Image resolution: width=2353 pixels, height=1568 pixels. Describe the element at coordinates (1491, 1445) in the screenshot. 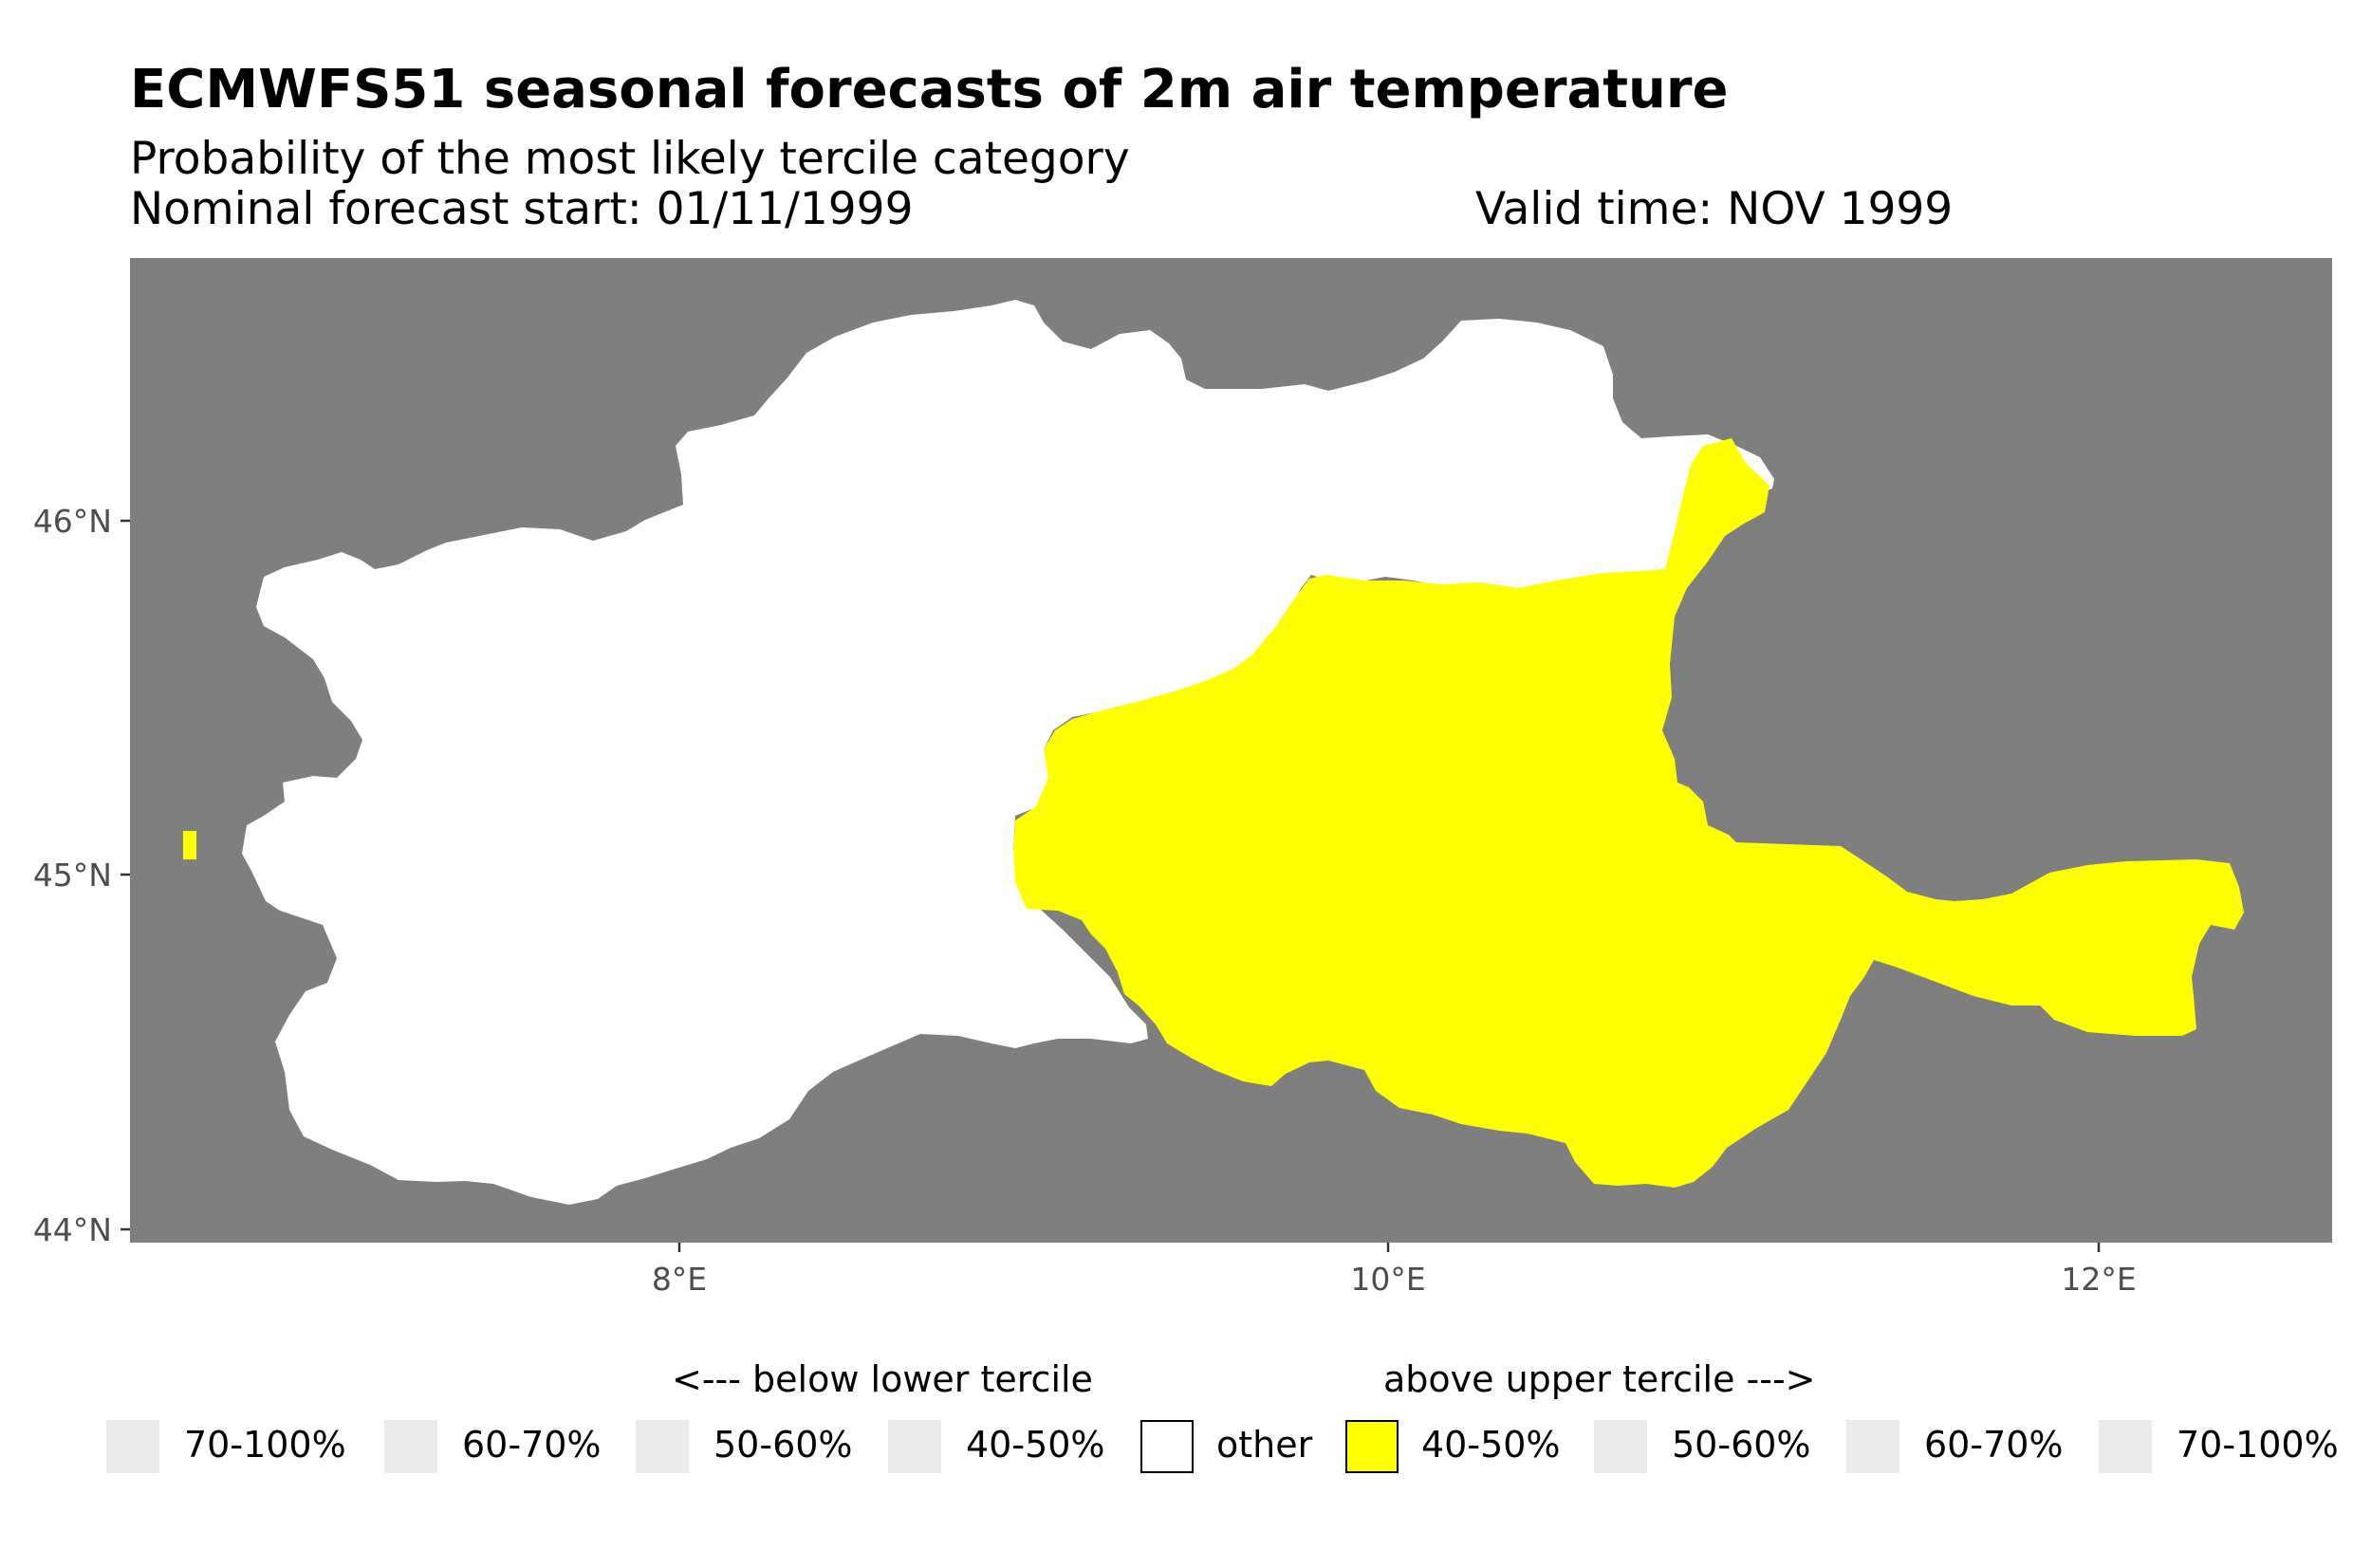

I see `legend-label-above-40-50: 40-50%` at that location.